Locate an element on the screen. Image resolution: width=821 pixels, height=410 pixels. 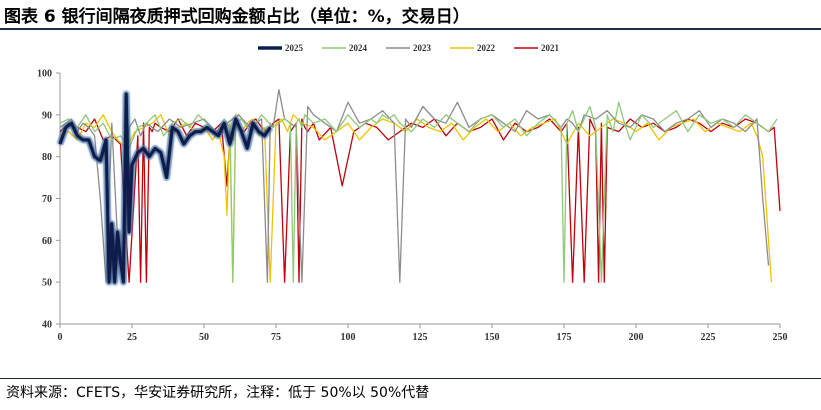
y-tick-label: 100 is located at coordinates (44, 74).